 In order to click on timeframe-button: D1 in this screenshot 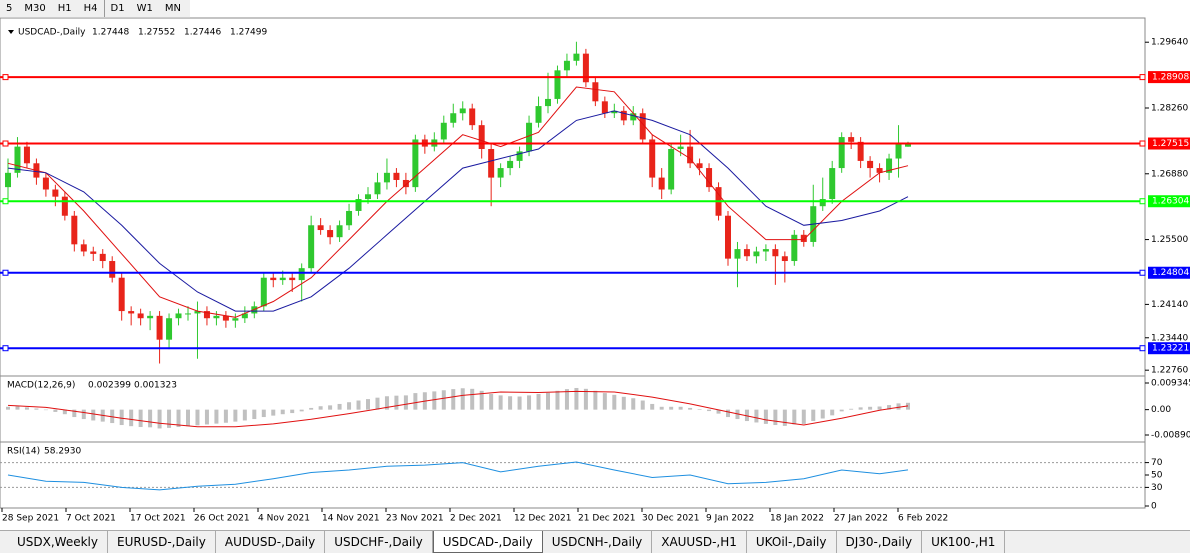, I will do `click(117, 8)`.